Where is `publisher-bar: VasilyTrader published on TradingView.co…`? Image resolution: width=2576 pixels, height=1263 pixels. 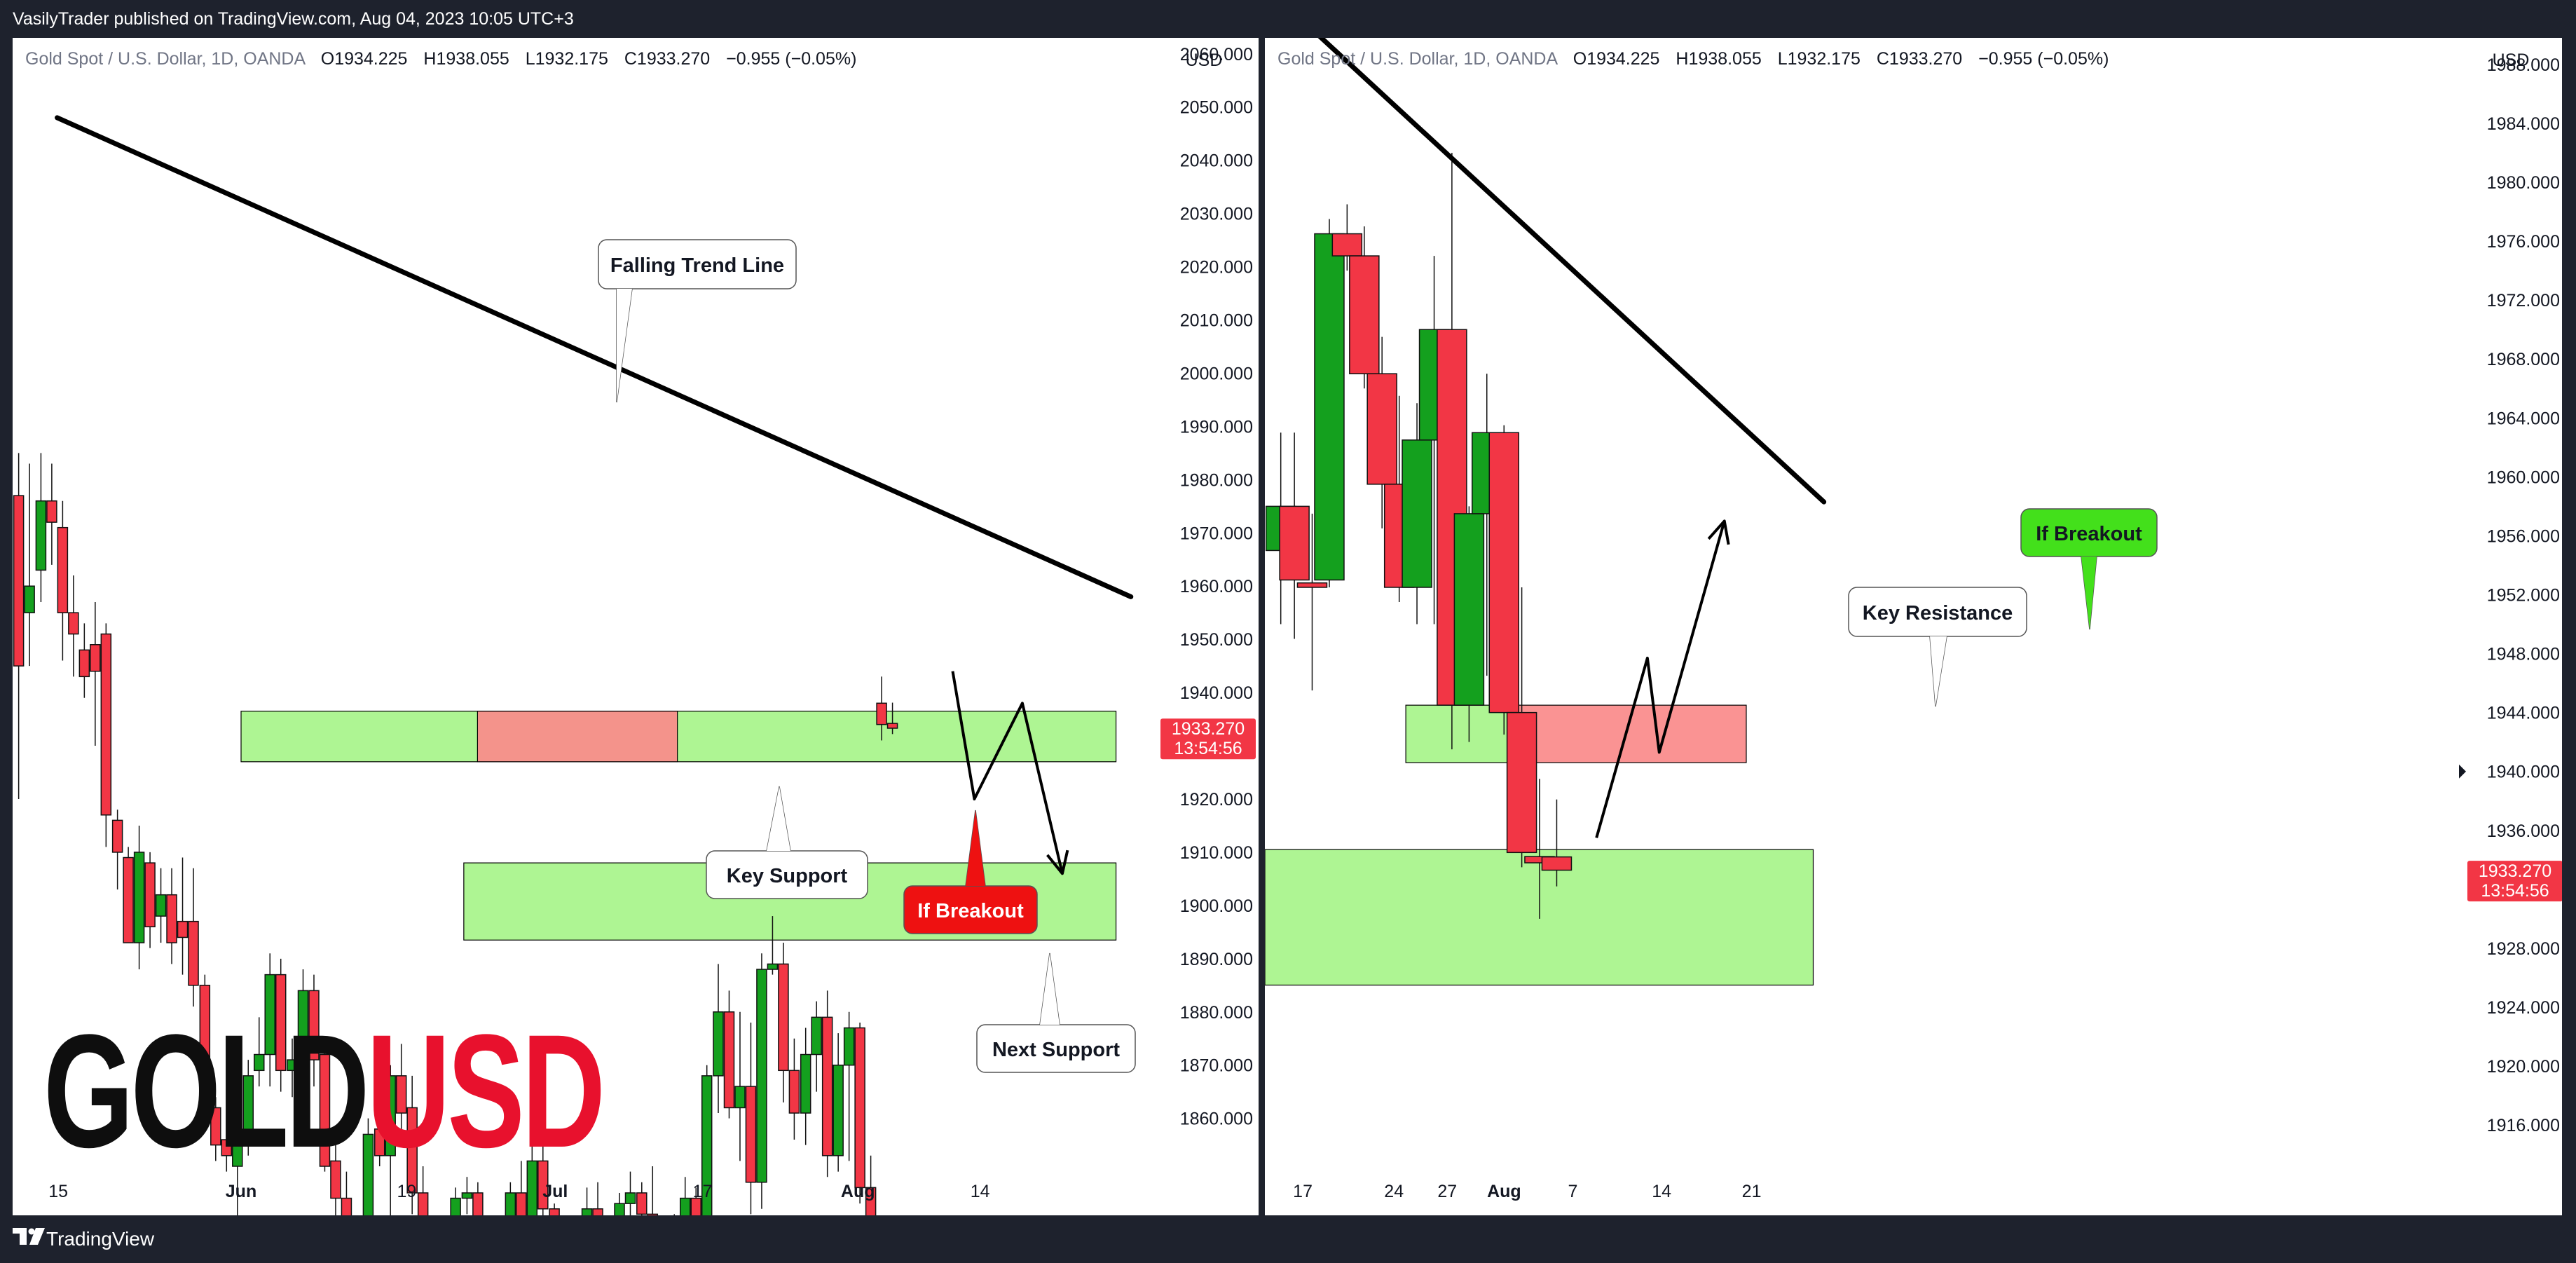 publisher-bar: VasilyTrader published on TradingView.co… is located at coordinates (1288, 19).